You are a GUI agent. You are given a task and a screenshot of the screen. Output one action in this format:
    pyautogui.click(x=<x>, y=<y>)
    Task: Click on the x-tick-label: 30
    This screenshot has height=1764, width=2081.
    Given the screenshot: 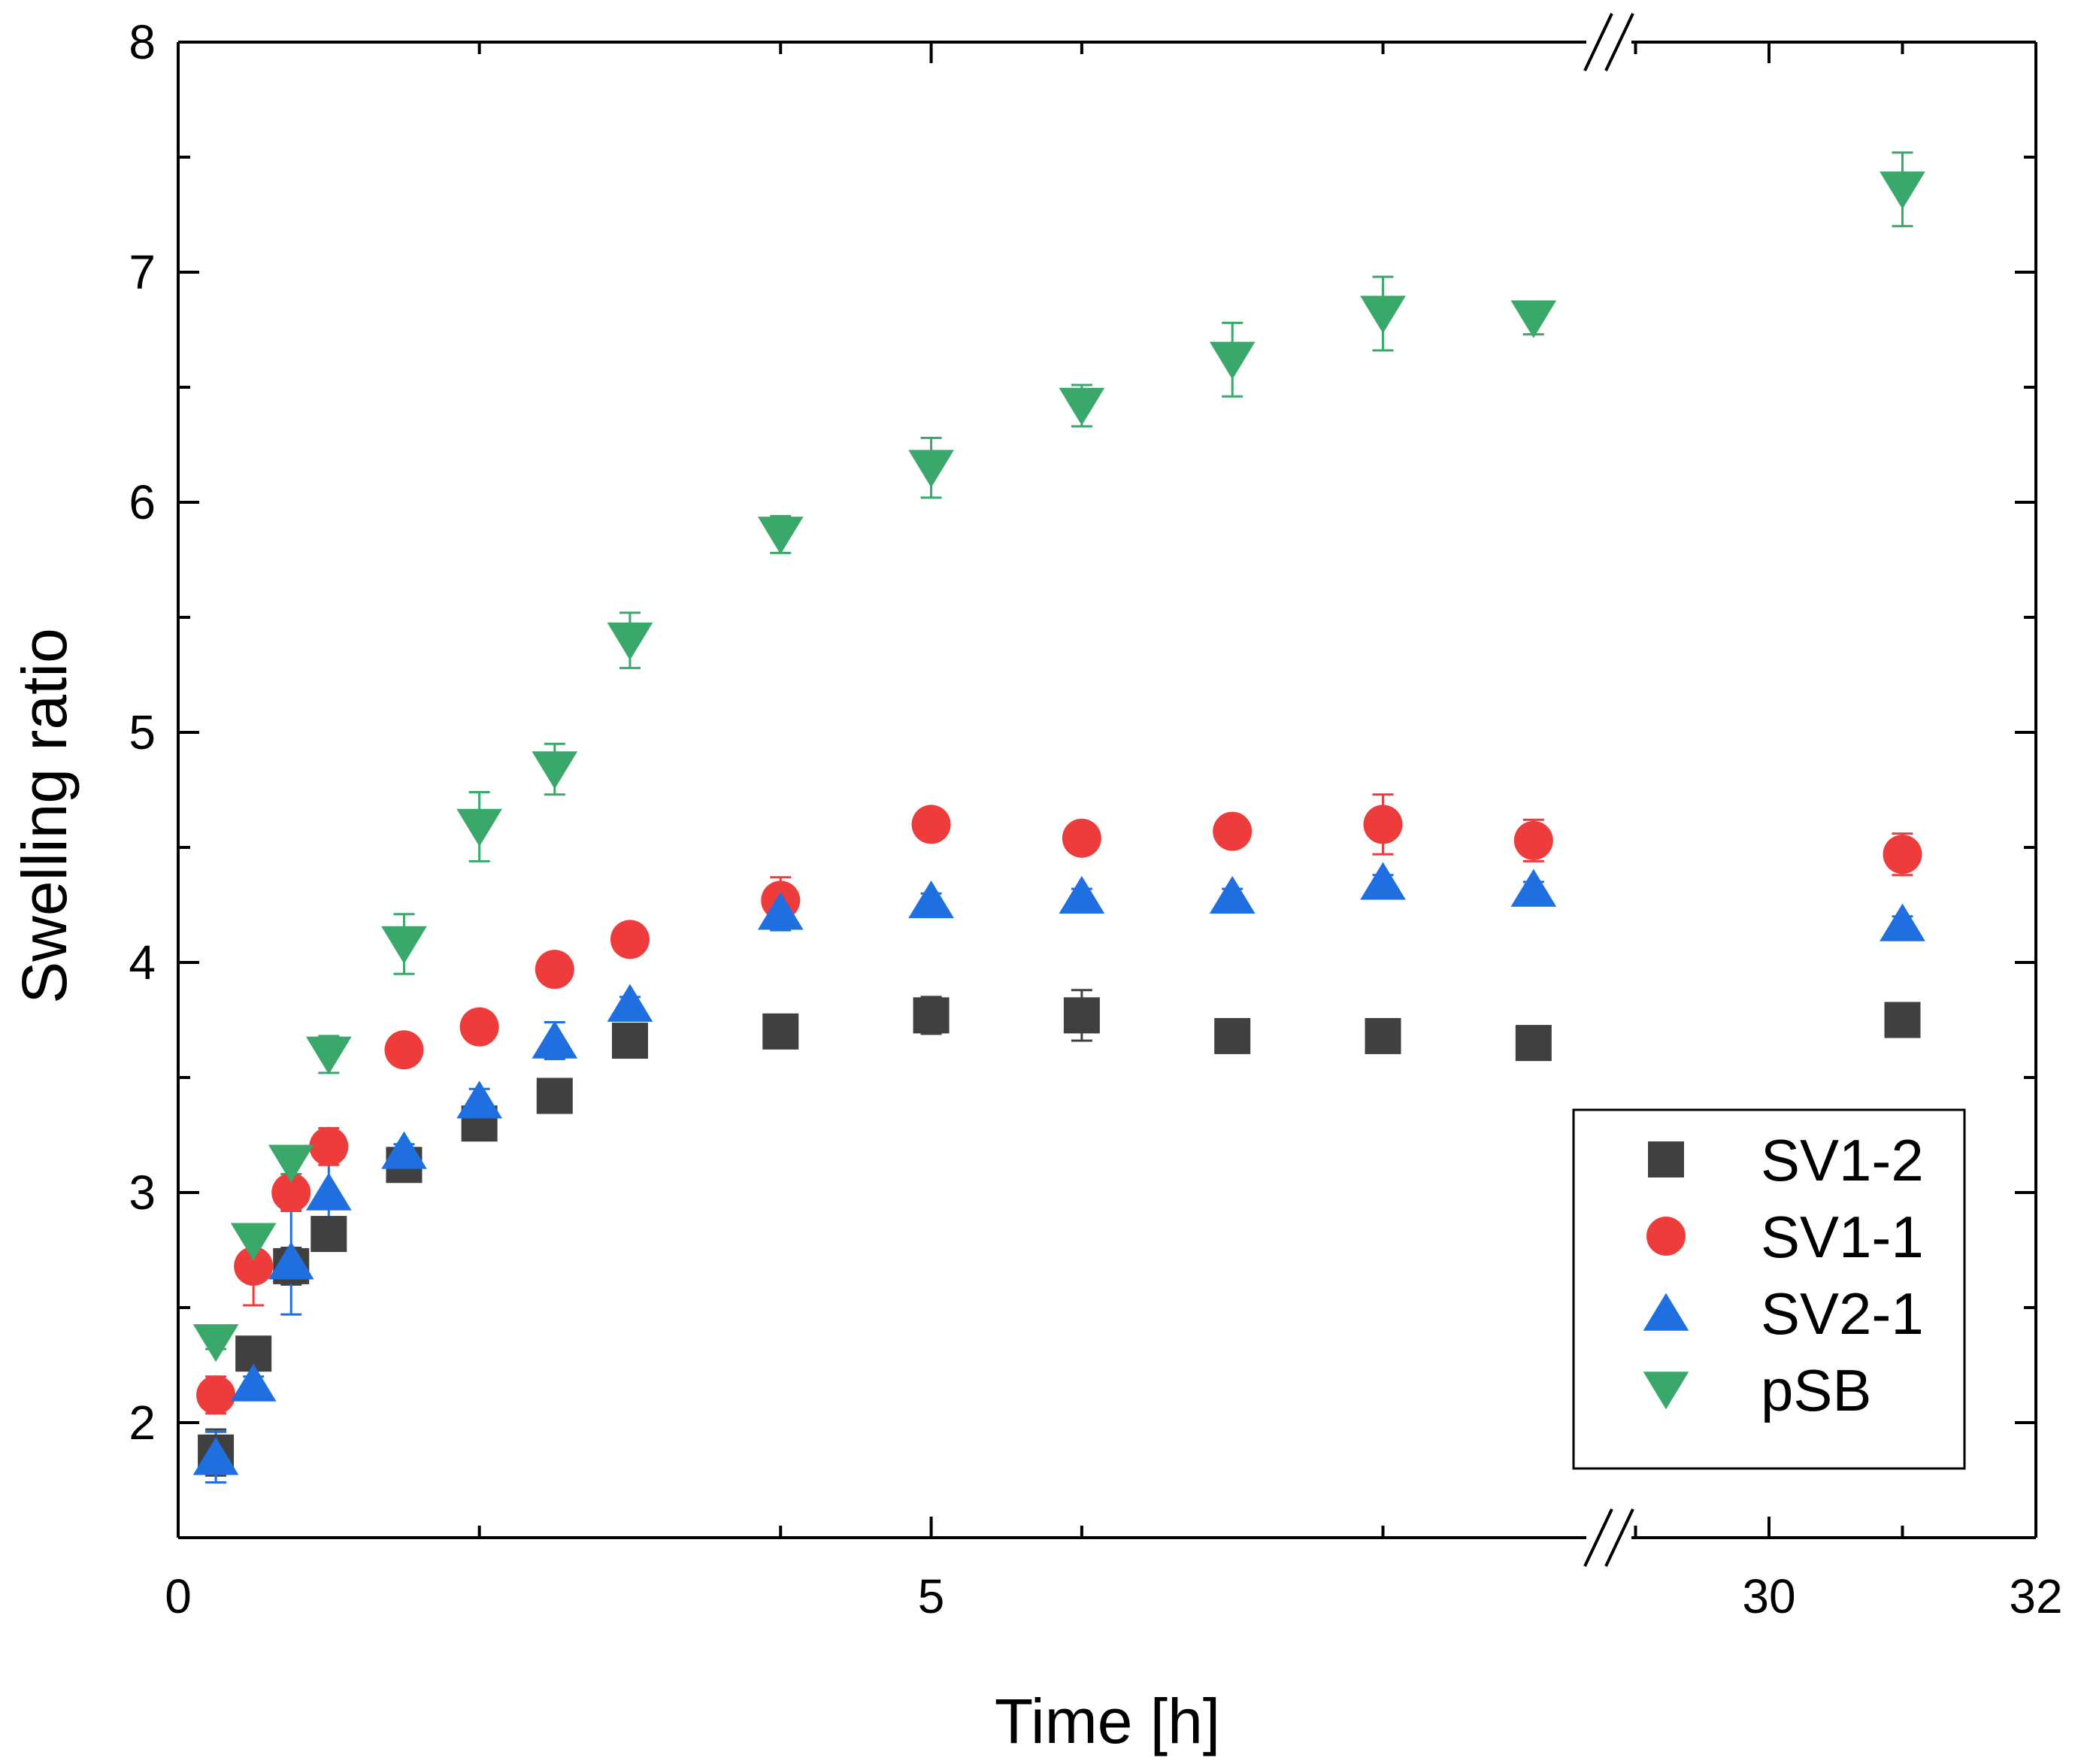 What is the action you would take?
    pyautogui.click(x=1768, y=1596)
    